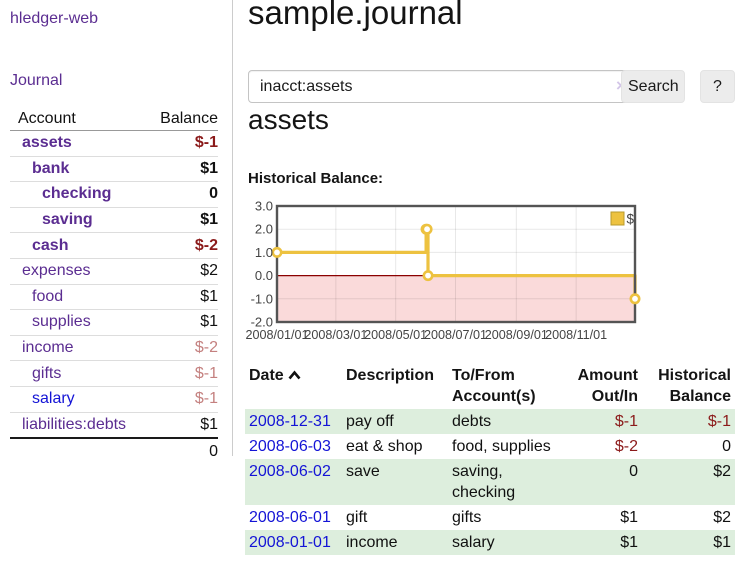 Image resolution: width=742 pixels, height=582 pixels. I want to click on transaction-description: pay off, so click(370, 421).